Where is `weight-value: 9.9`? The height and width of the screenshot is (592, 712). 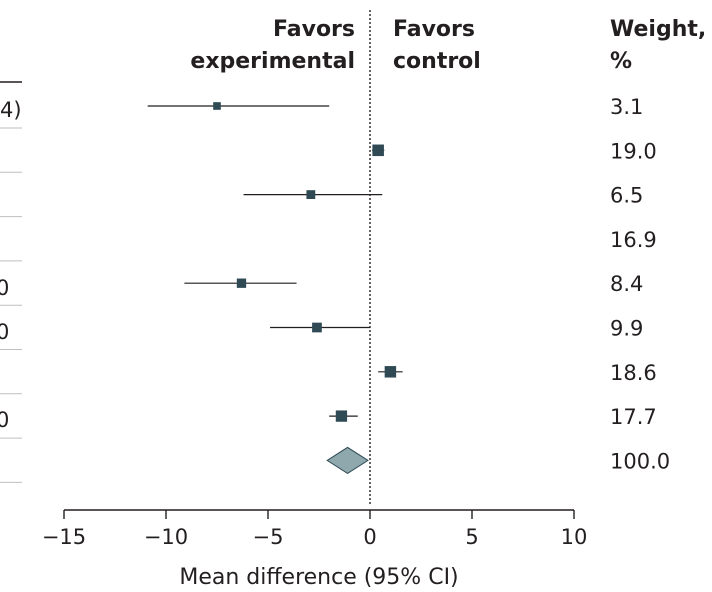
weight-value: 9.9 is located at coordinates (626, 329).